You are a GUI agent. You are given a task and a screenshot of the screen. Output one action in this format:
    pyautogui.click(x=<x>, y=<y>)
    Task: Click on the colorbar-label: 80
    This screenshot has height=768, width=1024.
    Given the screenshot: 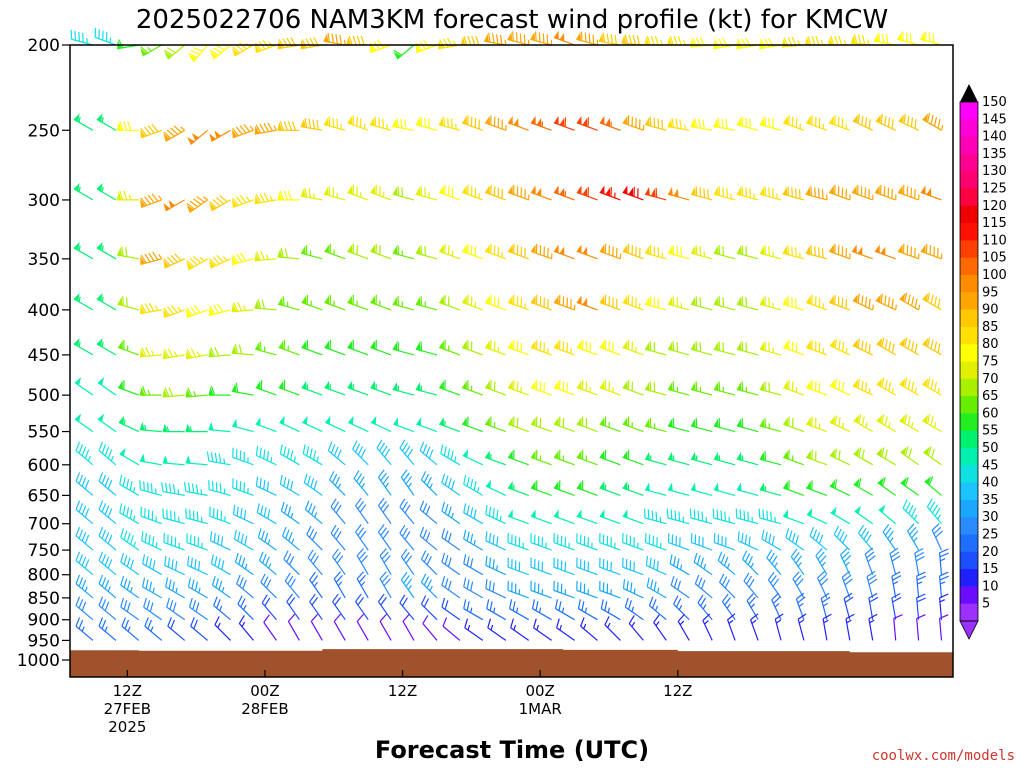 What is the action you would take?
    pyautogui.click(x=990, y=344)
    